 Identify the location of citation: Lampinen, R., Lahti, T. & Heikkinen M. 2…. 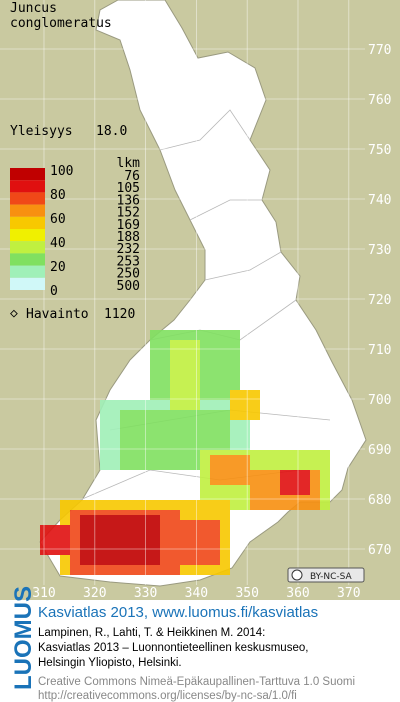
(173, 648).